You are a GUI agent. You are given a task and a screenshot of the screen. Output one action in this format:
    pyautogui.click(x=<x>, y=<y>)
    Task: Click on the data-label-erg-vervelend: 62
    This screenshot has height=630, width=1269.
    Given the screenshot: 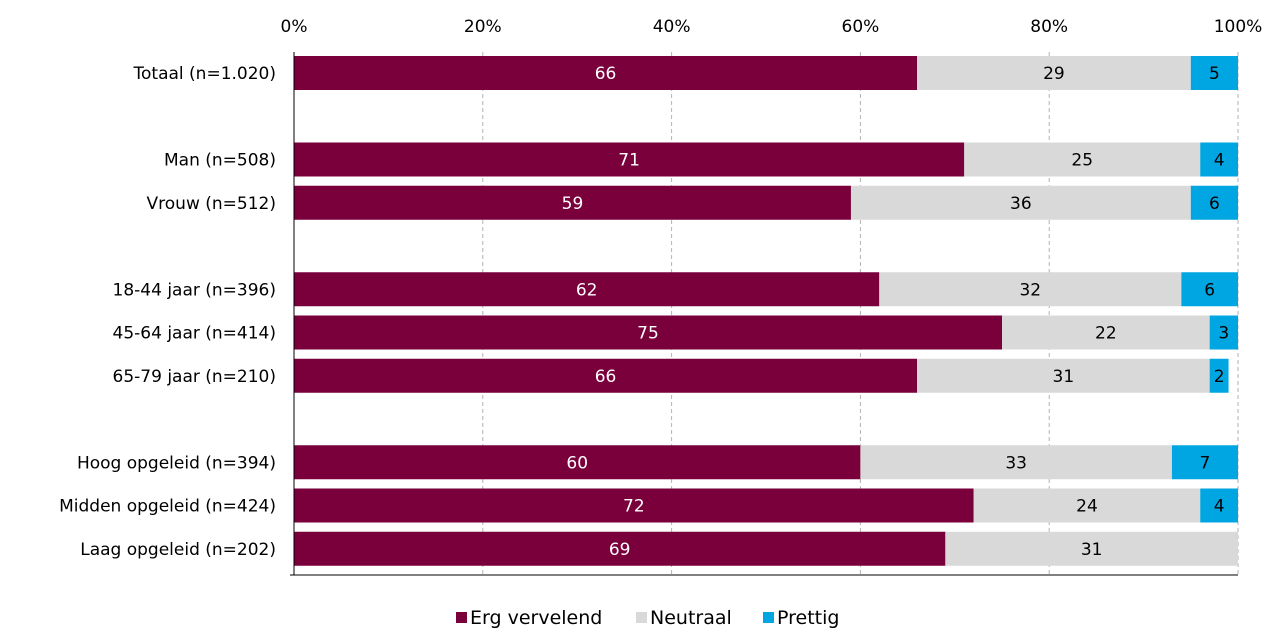 What is the action you would take?
    pyautogui.click(x=587, y=290)
    